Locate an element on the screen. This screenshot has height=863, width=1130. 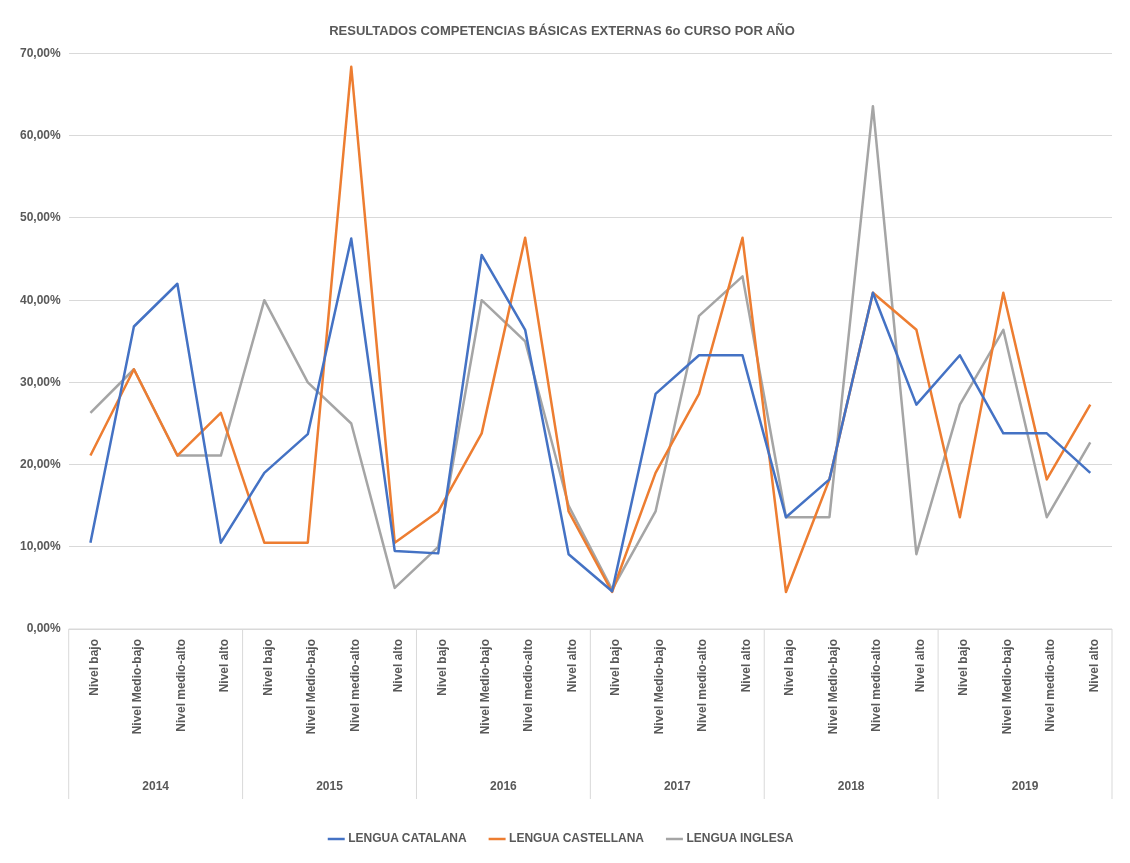
y-tick-label: 20,00% is located at coordinates (41, 463).